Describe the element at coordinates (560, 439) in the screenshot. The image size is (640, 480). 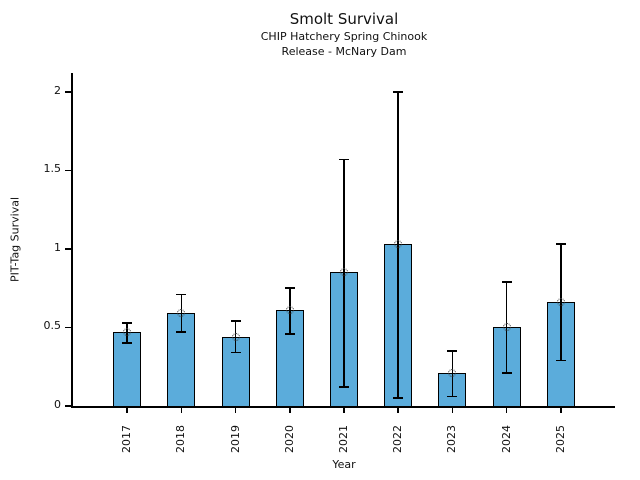
I see `x-tick-label: 2025` at that location.